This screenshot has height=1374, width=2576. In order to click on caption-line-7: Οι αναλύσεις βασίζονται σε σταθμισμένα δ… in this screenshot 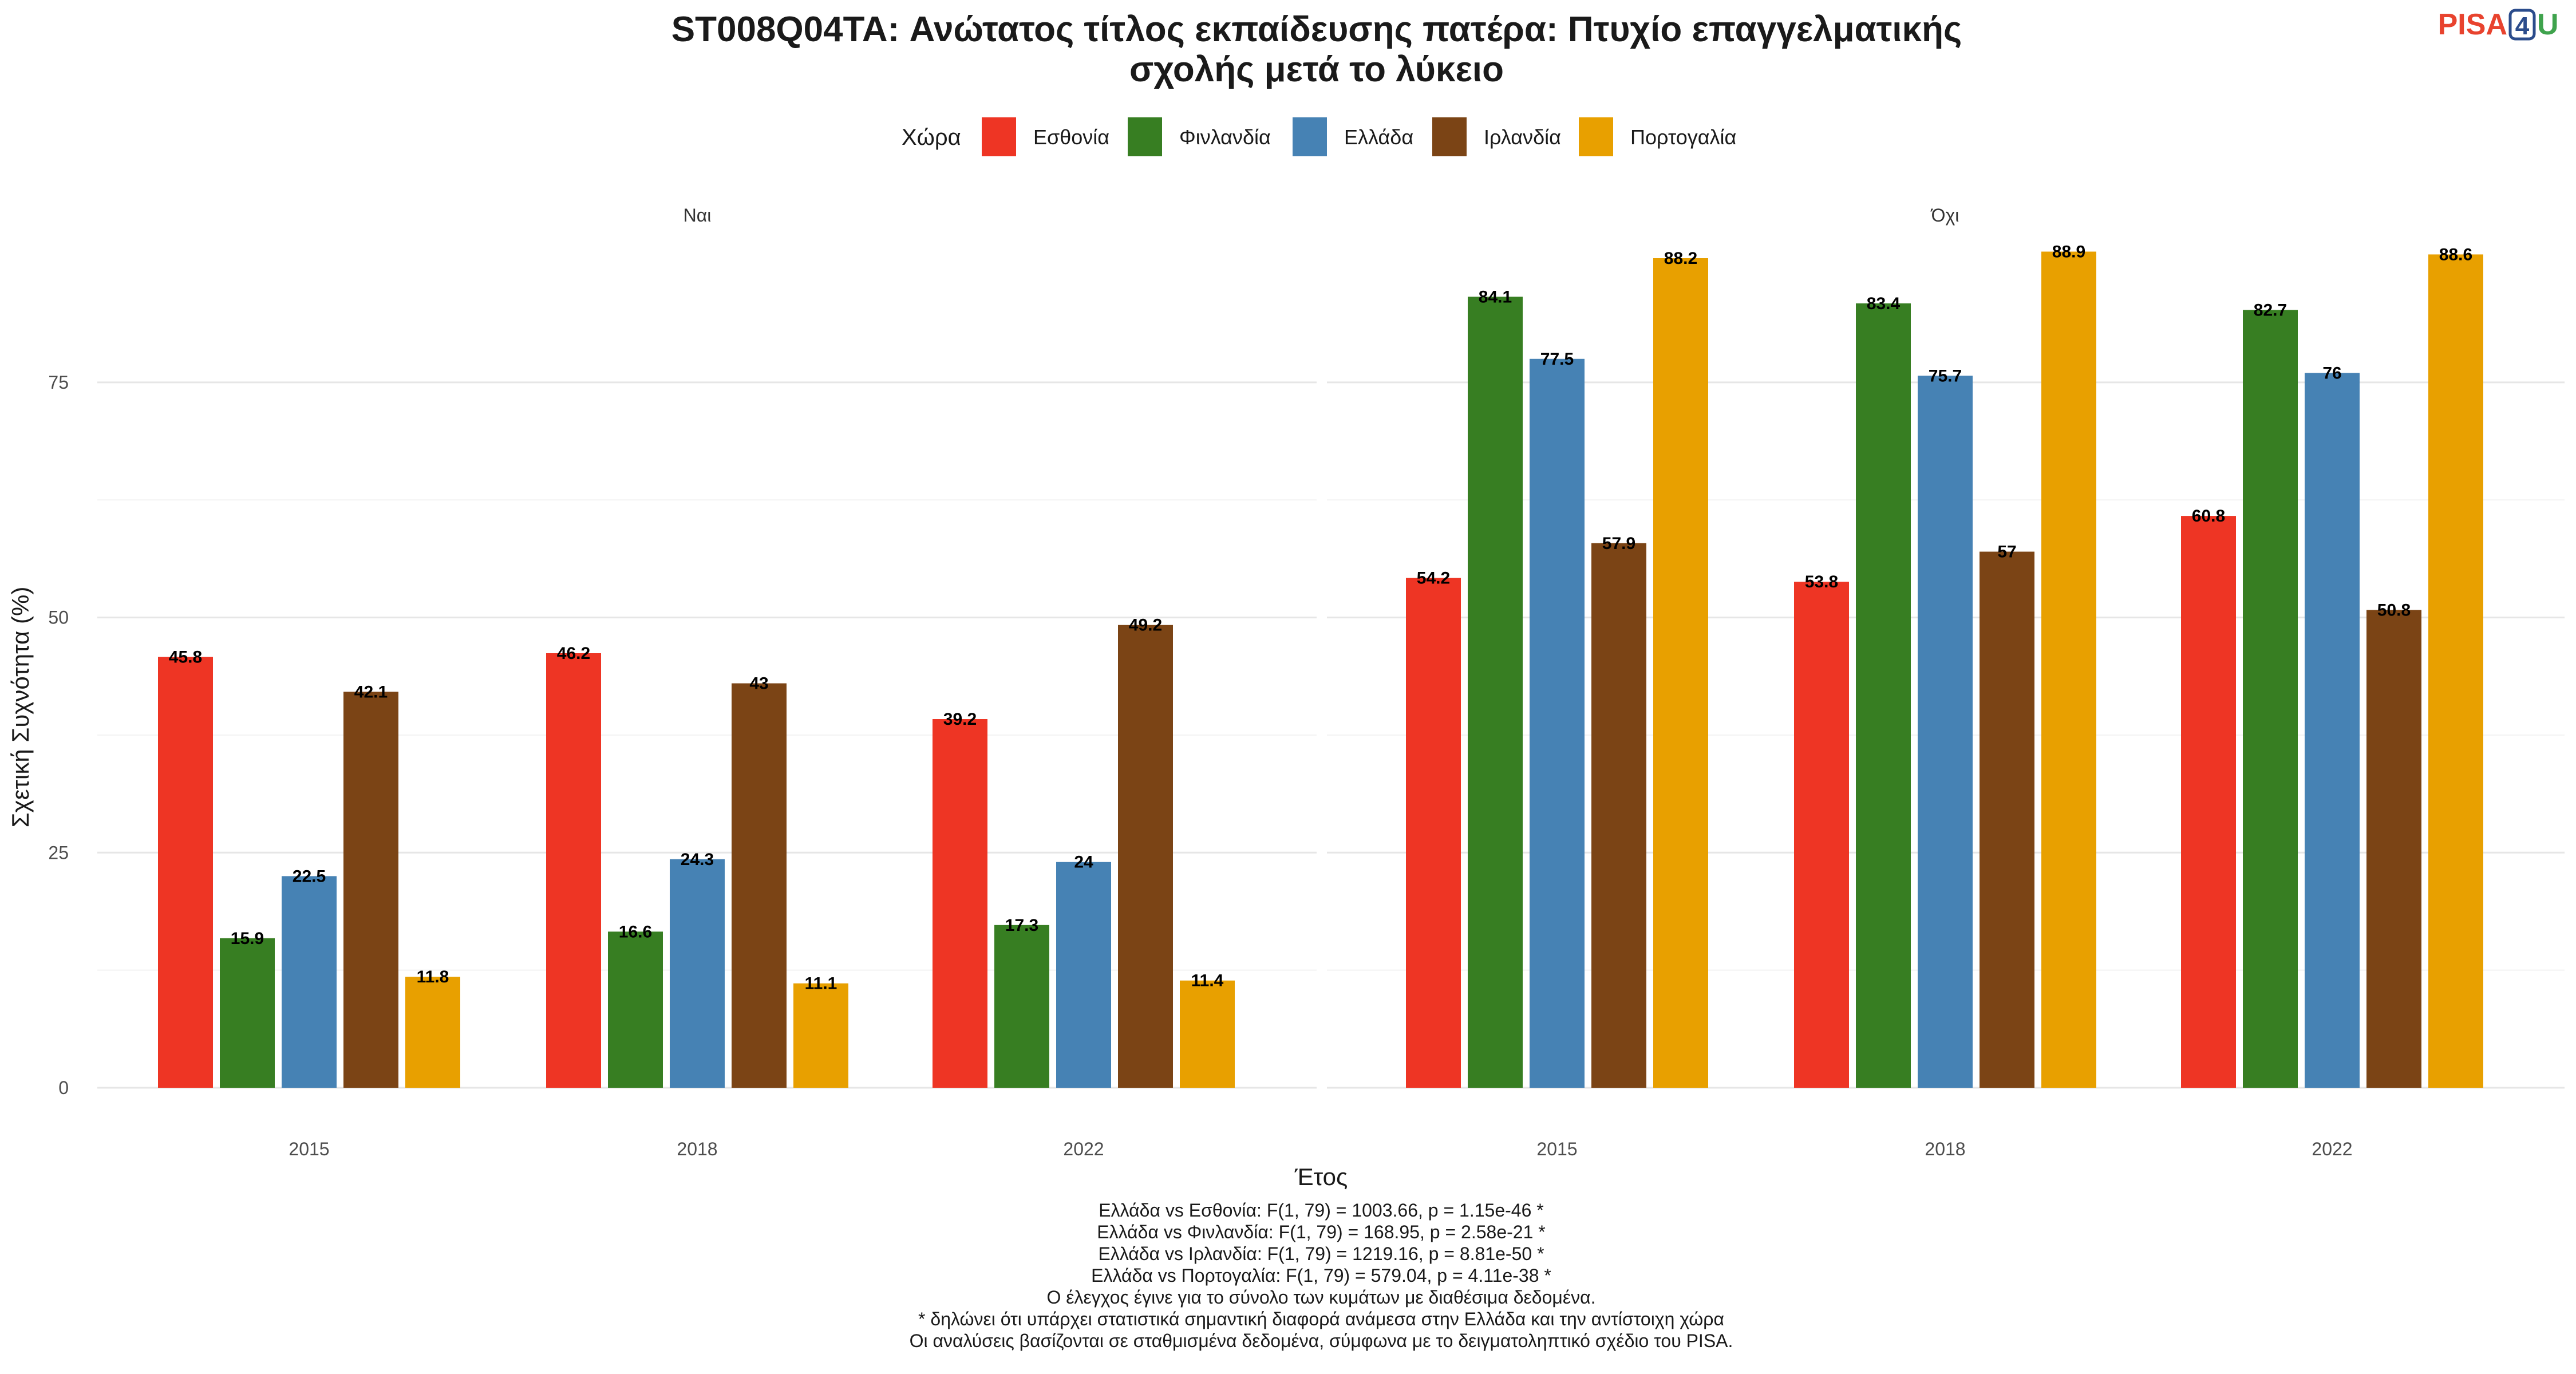, I will do `click(1322, 1340)`.